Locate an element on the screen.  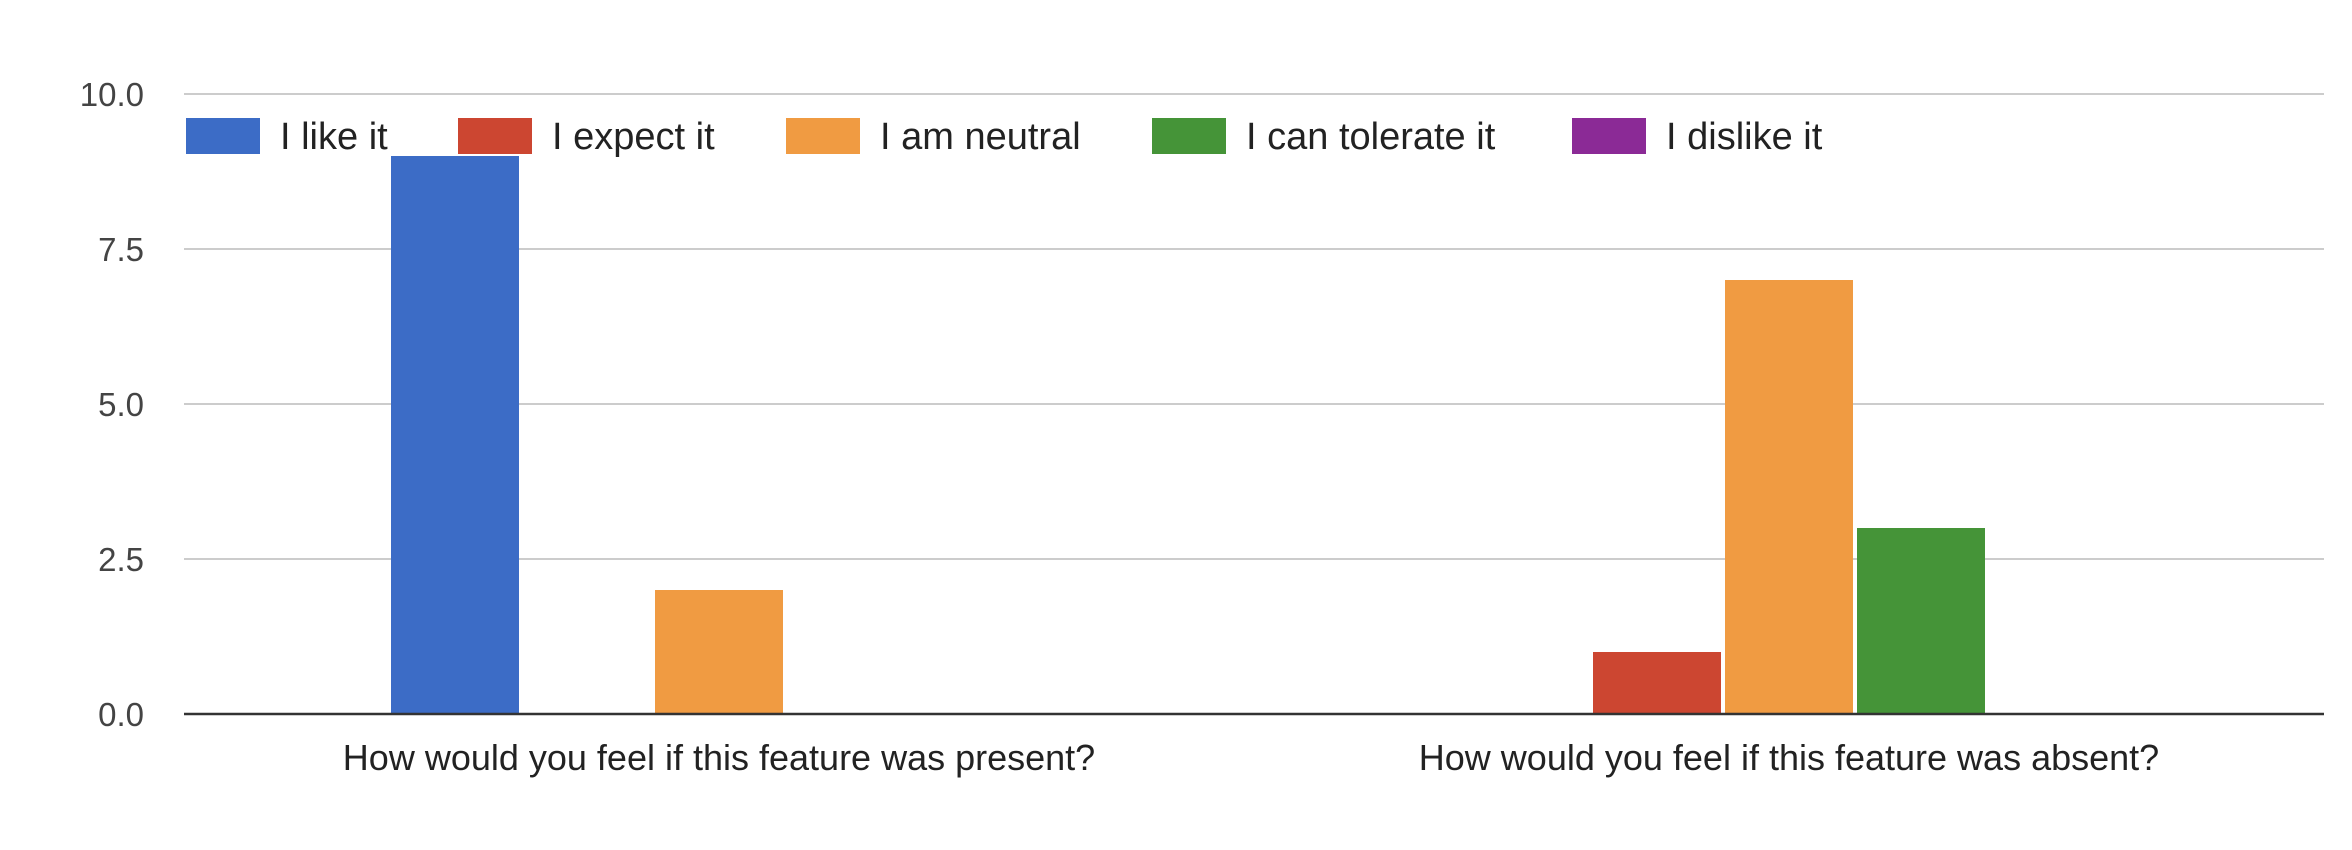
y-tick-label: 0.0 is located at coordinates (121, 714).